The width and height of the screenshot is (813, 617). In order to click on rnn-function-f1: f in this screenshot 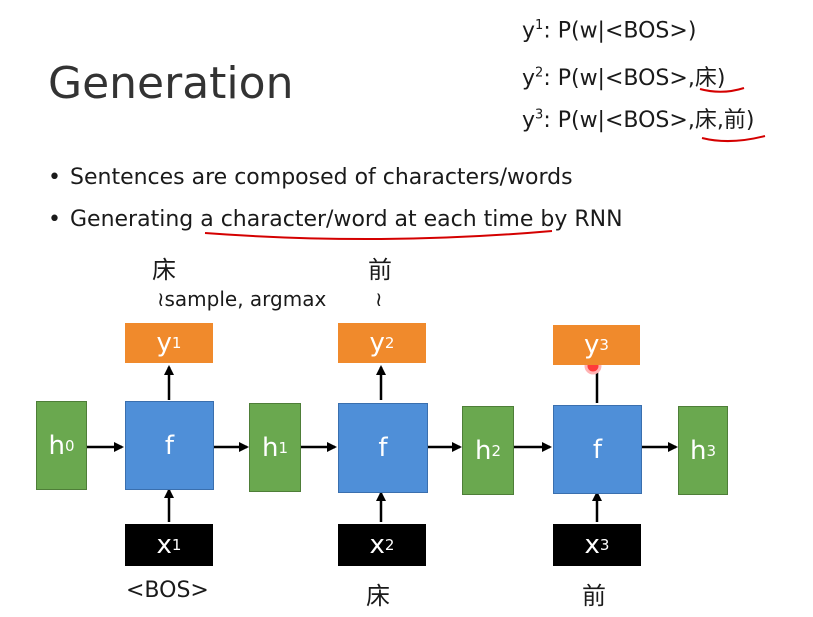, I will do `click(169, 445)`.